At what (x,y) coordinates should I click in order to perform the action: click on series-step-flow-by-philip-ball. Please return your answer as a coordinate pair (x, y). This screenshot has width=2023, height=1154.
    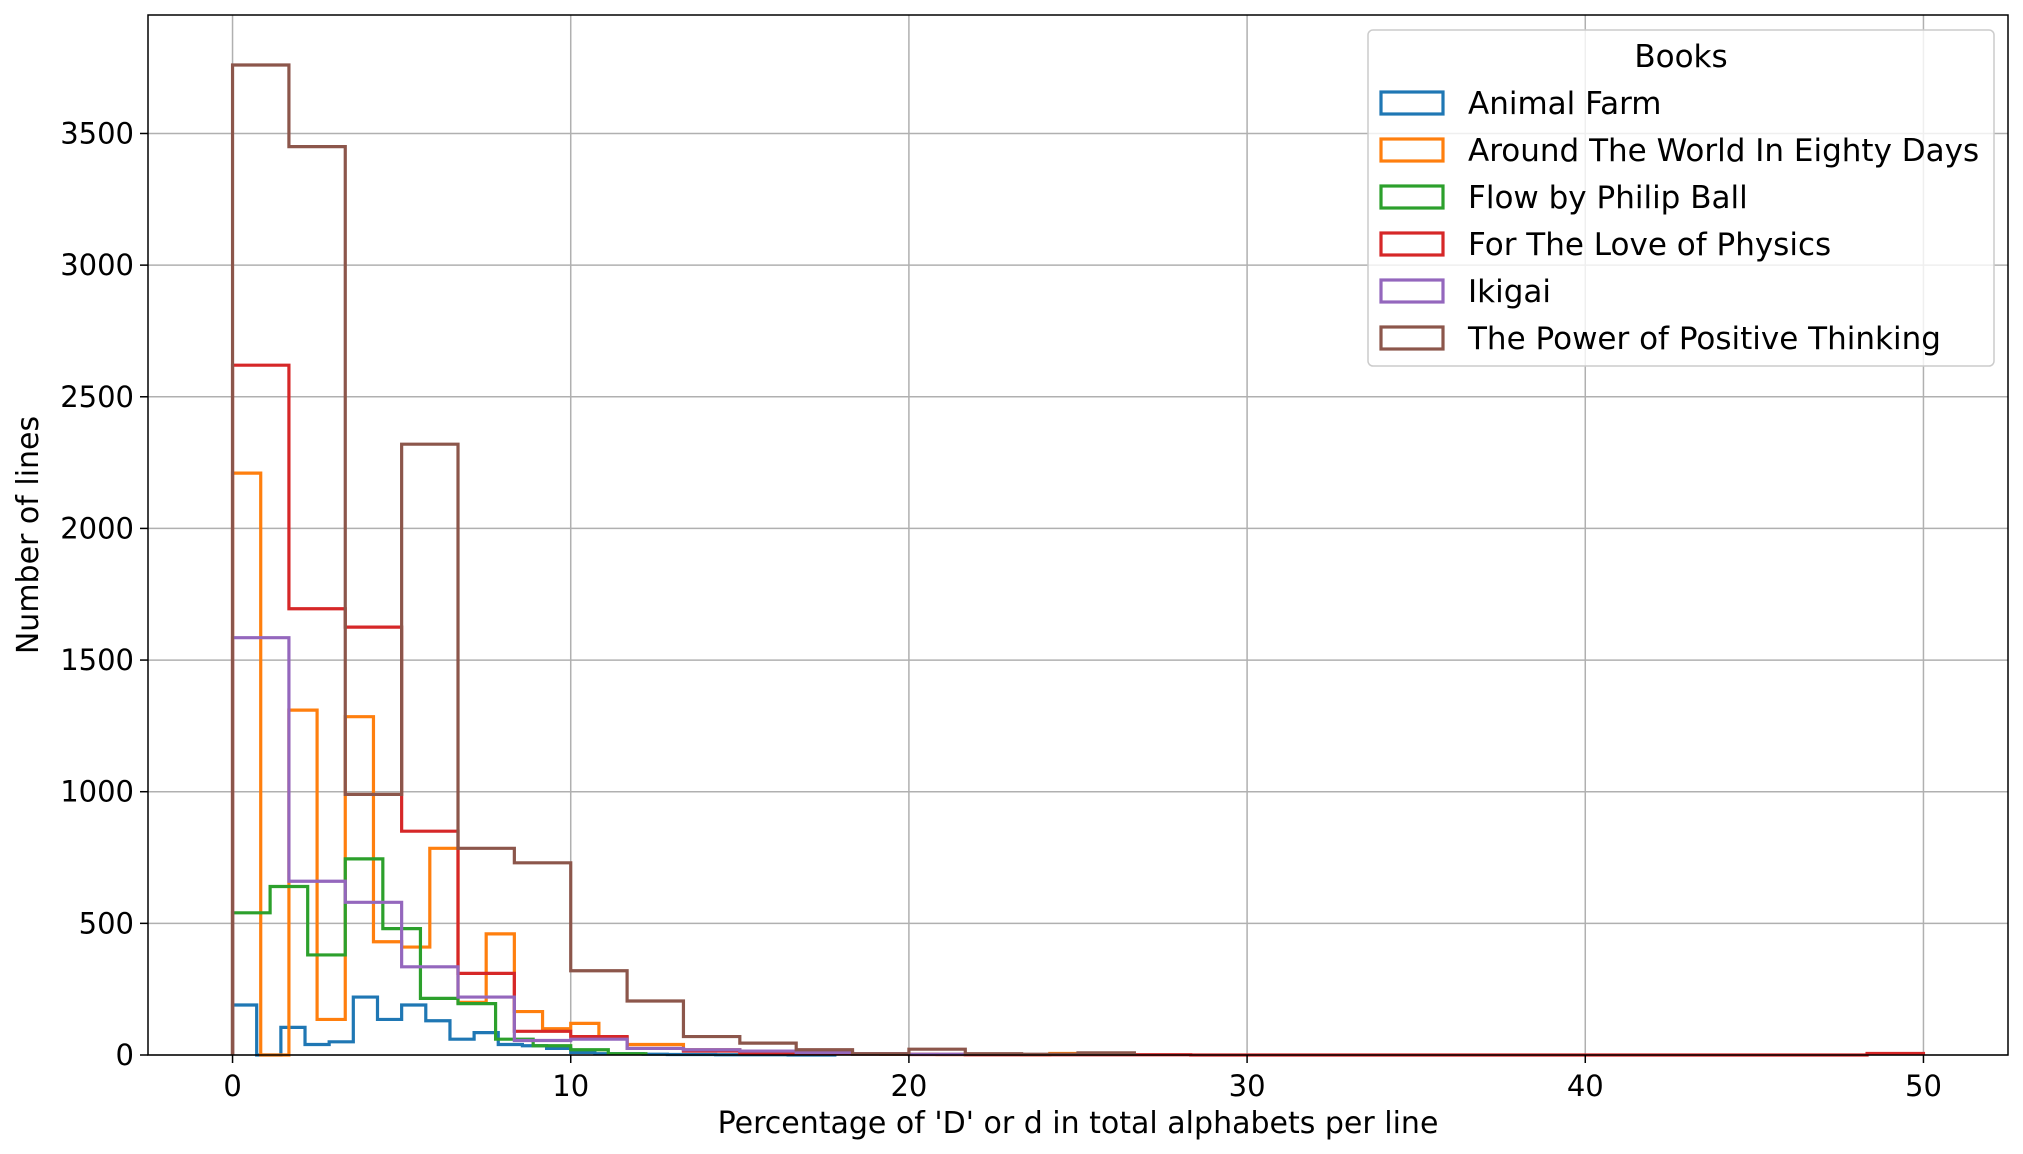
    Looking at the image, I should click on (439, 956).